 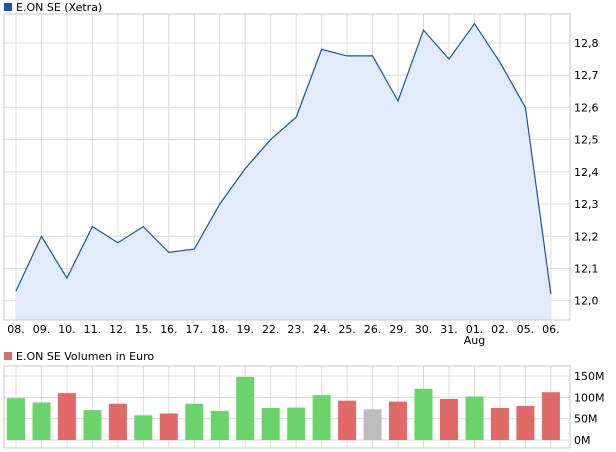 I want to click on price-x-tick-label: 10., so click(x=67, y=329).